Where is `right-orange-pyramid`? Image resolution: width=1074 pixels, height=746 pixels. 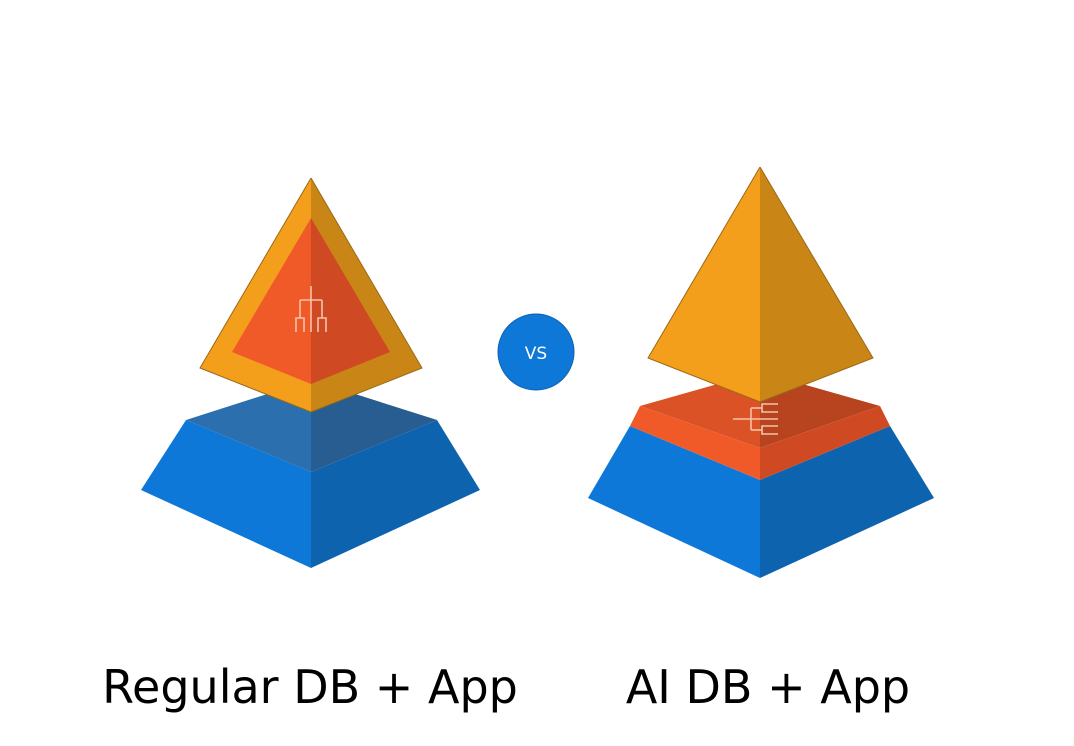 right-orange-pyramid is located at coordinates (760, 284).